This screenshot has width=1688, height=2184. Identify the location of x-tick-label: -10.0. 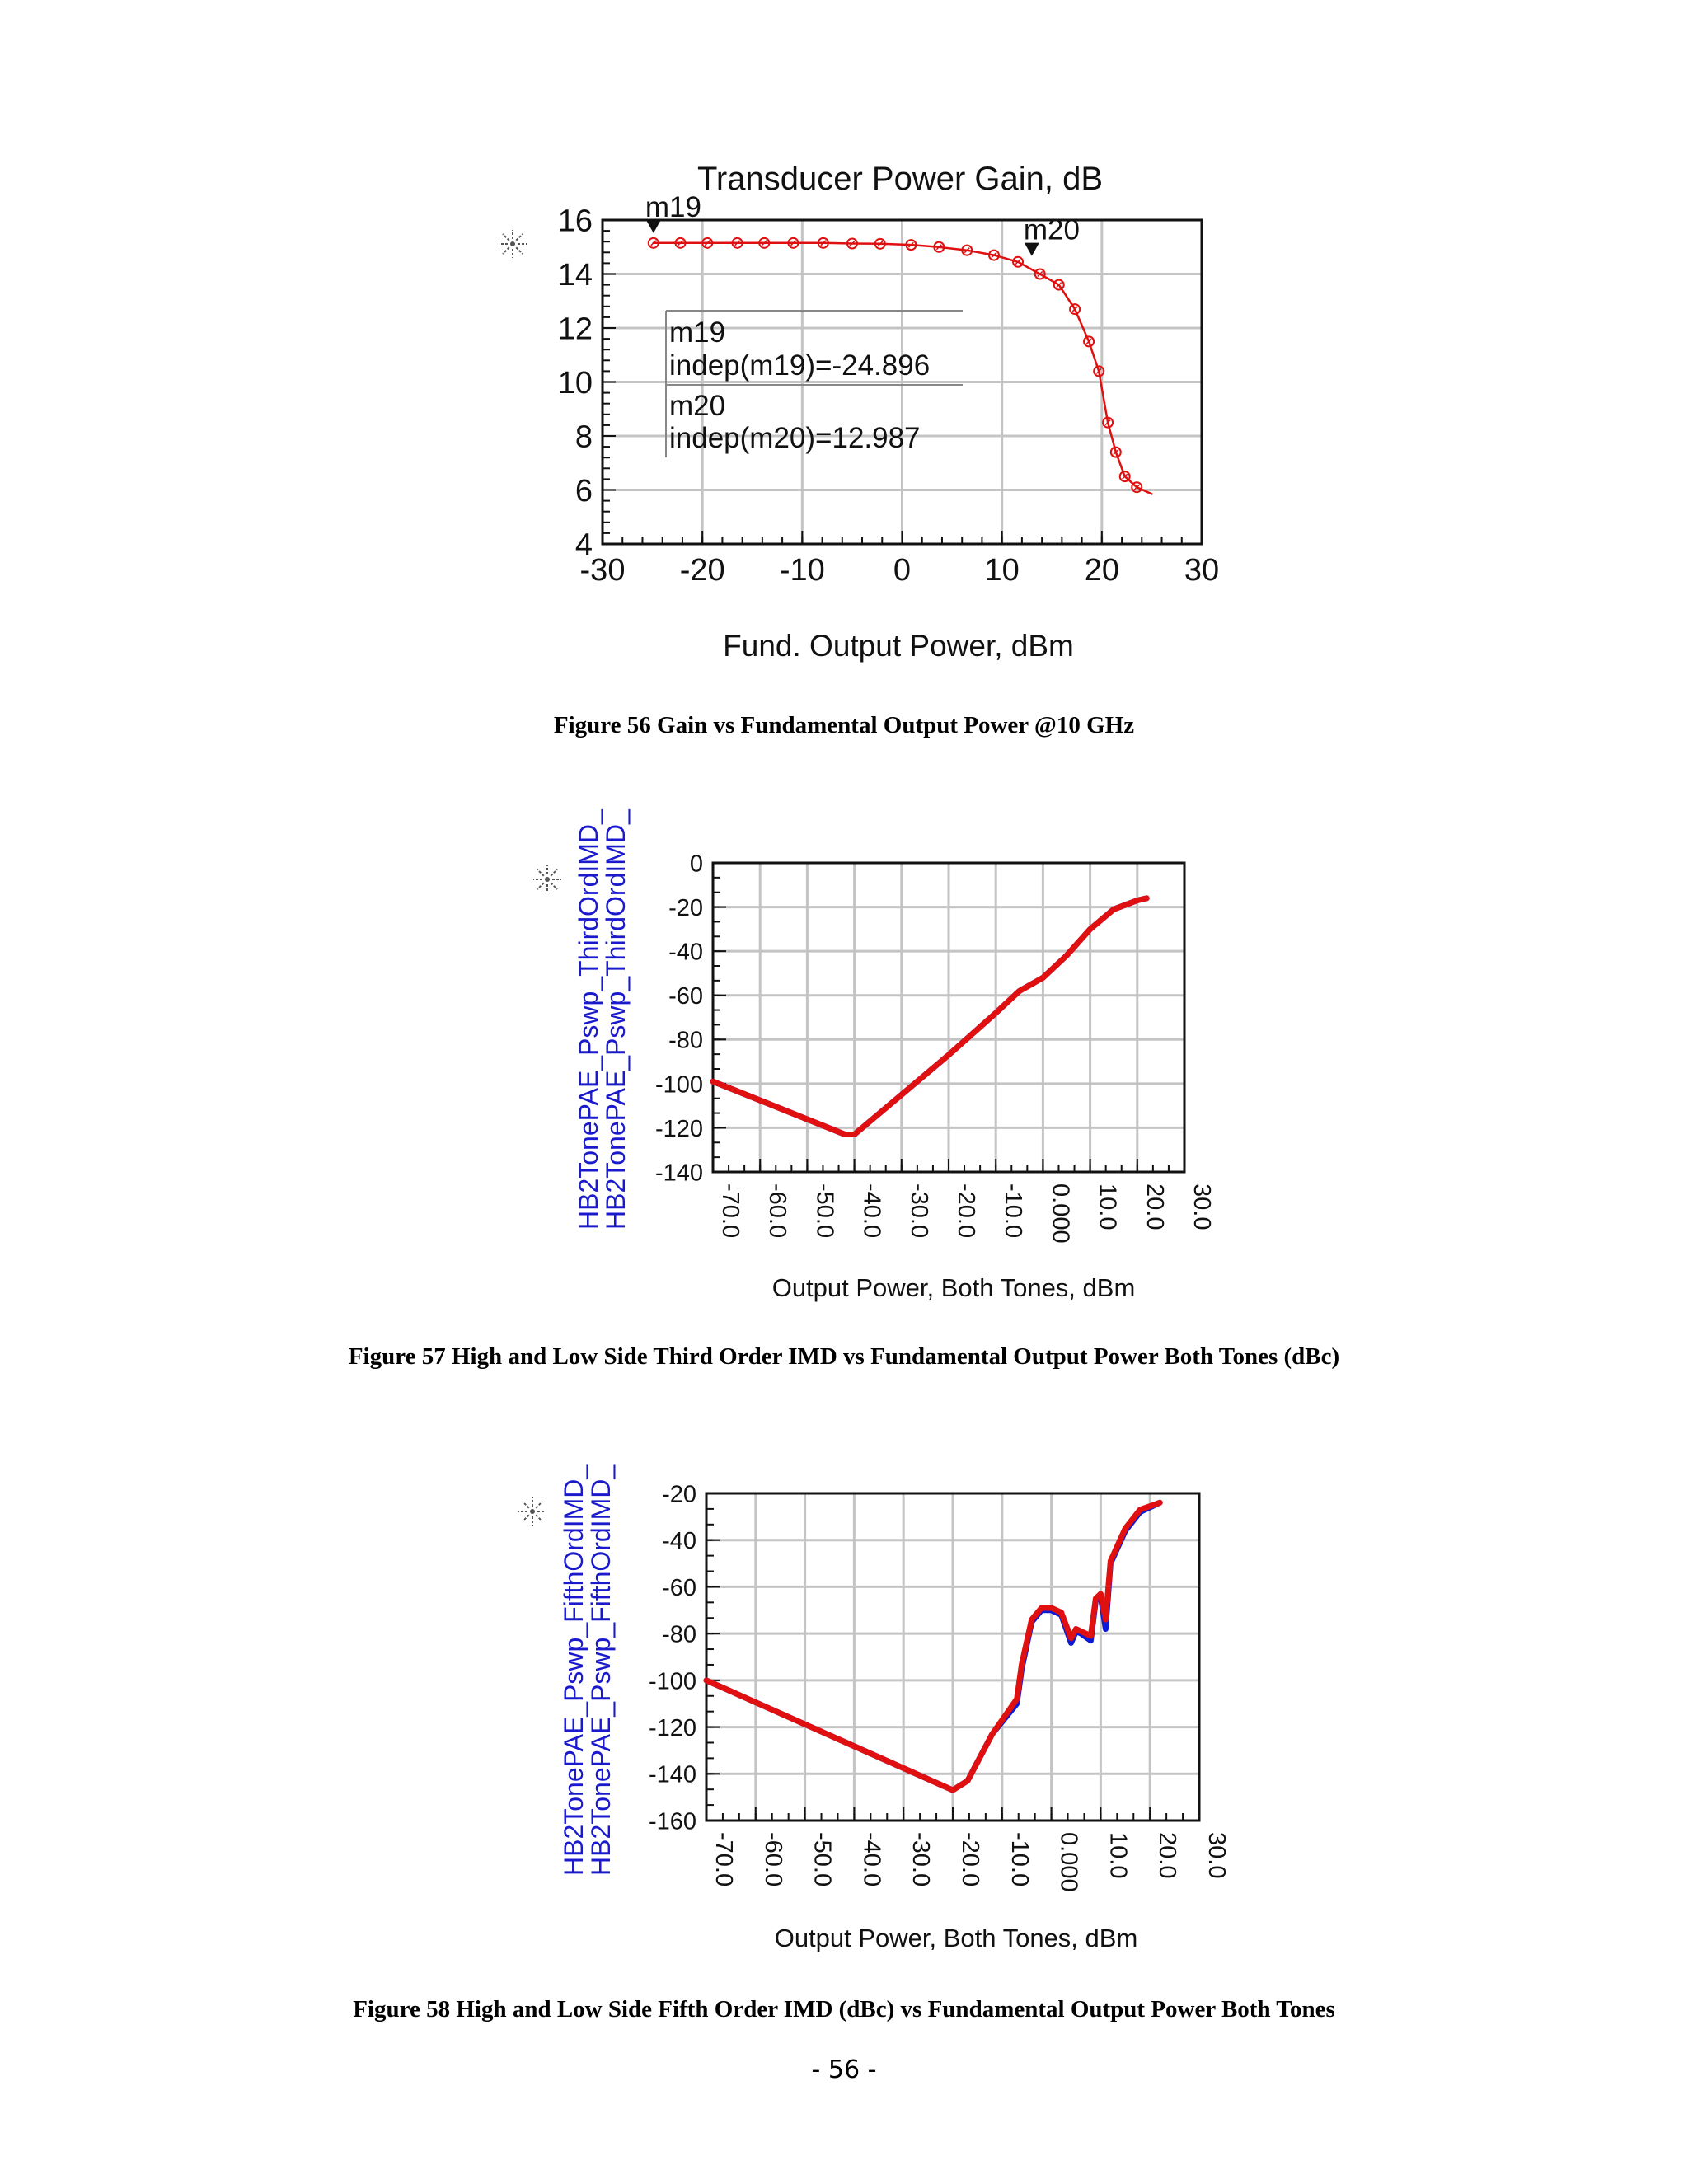
(1013, 1210).